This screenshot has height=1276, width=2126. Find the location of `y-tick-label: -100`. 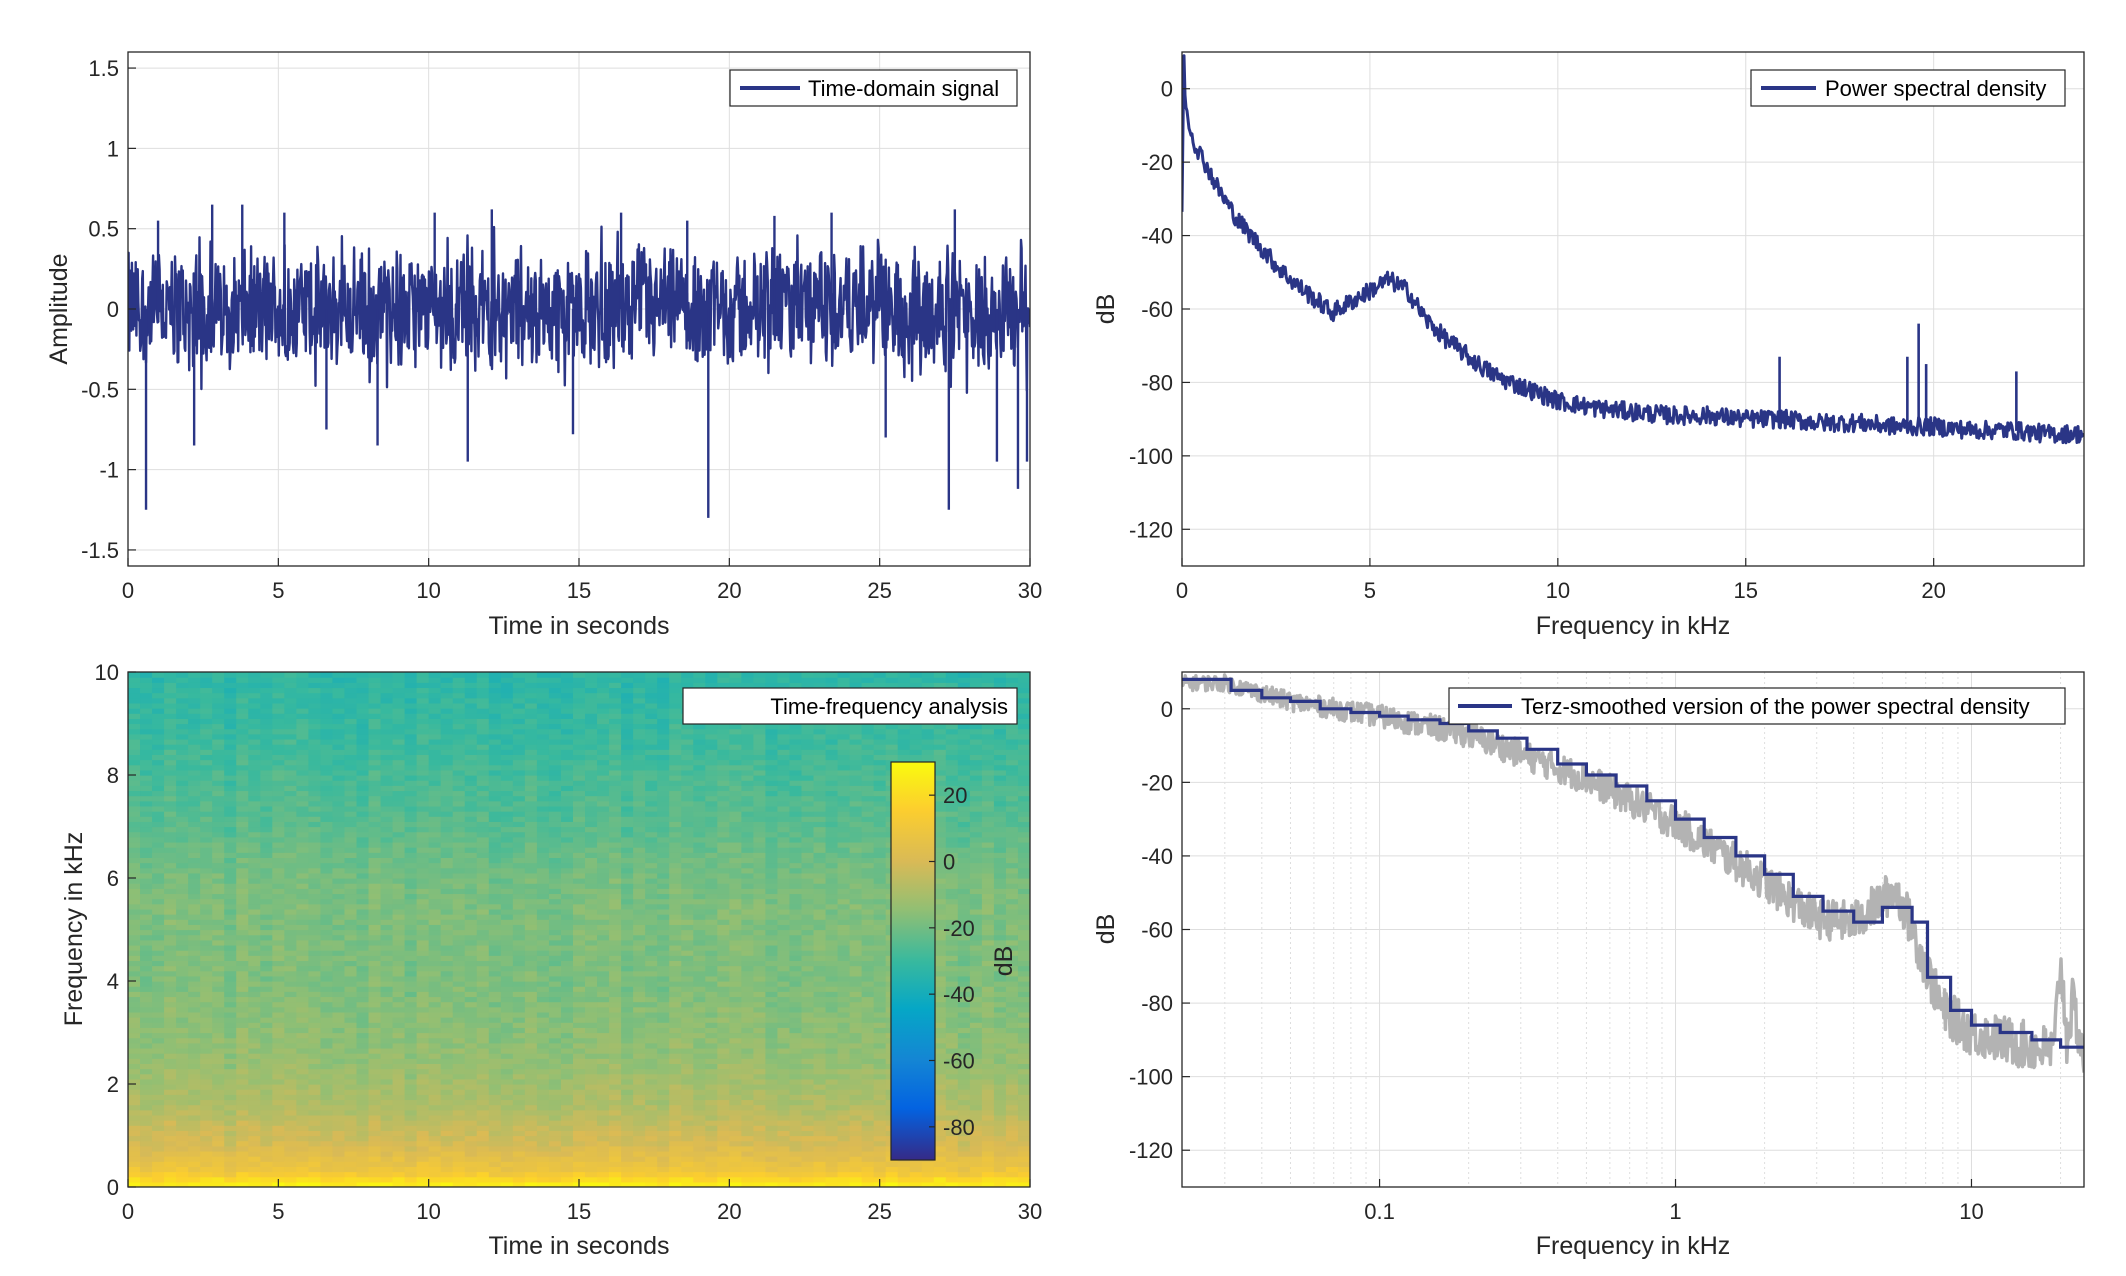

y-tick-label: -100 is located at coordinates (1151, 456).